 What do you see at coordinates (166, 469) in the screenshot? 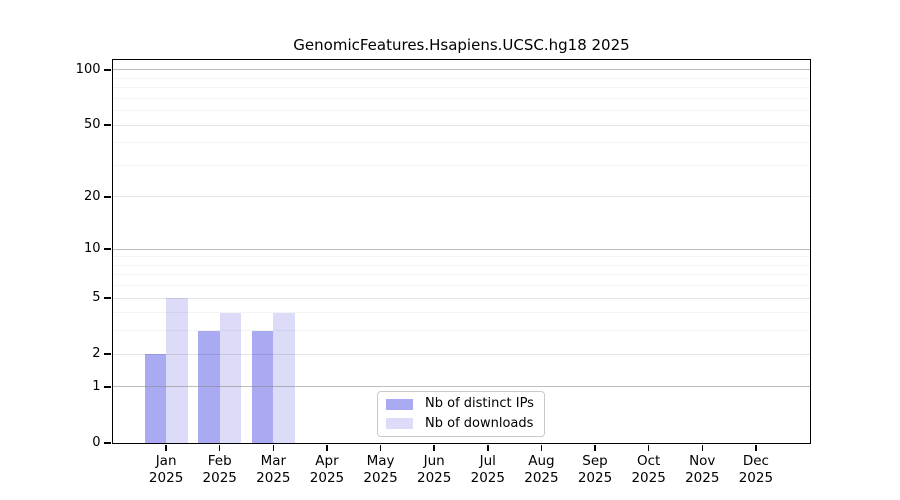
I see `x-tick-label: Jan 2025` at bounding box center [166, 469].